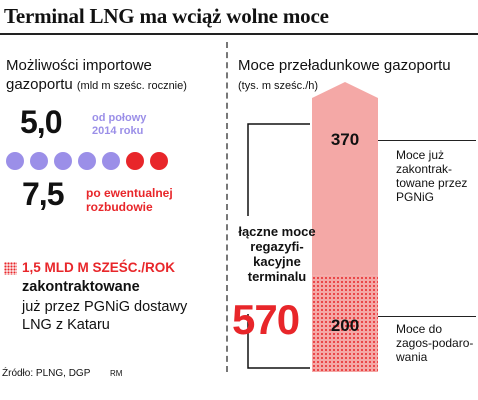  Describe the element at coordinates (344, 65) in the screenshot. I see `right-heading-main: Moce przeładunkowe gazoportu` at that location.